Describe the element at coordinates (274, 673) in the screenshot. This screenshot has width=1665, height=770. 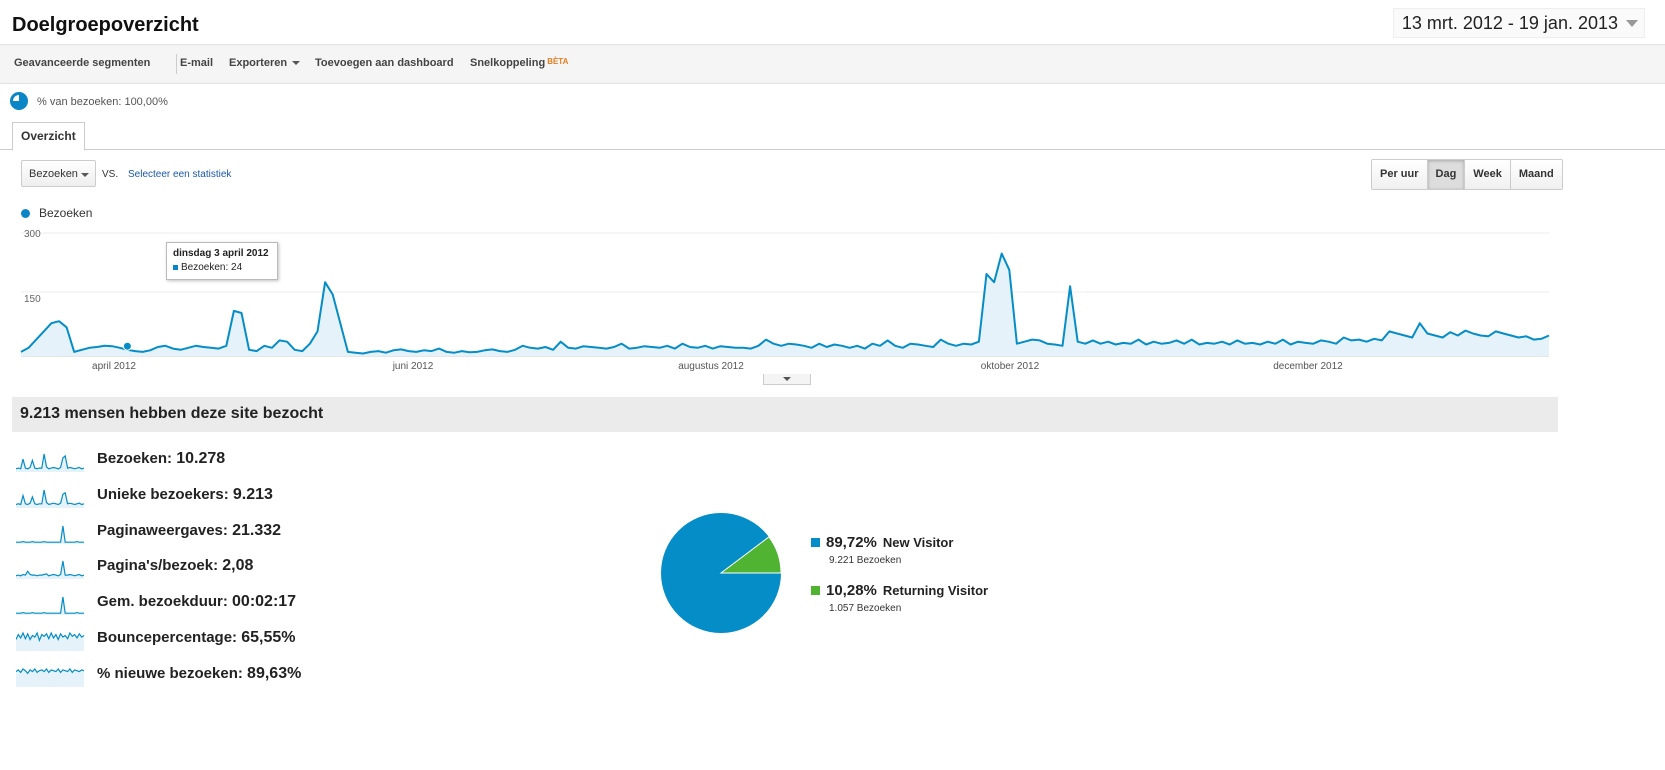
I see `metric-value: 89,63%` at that location.